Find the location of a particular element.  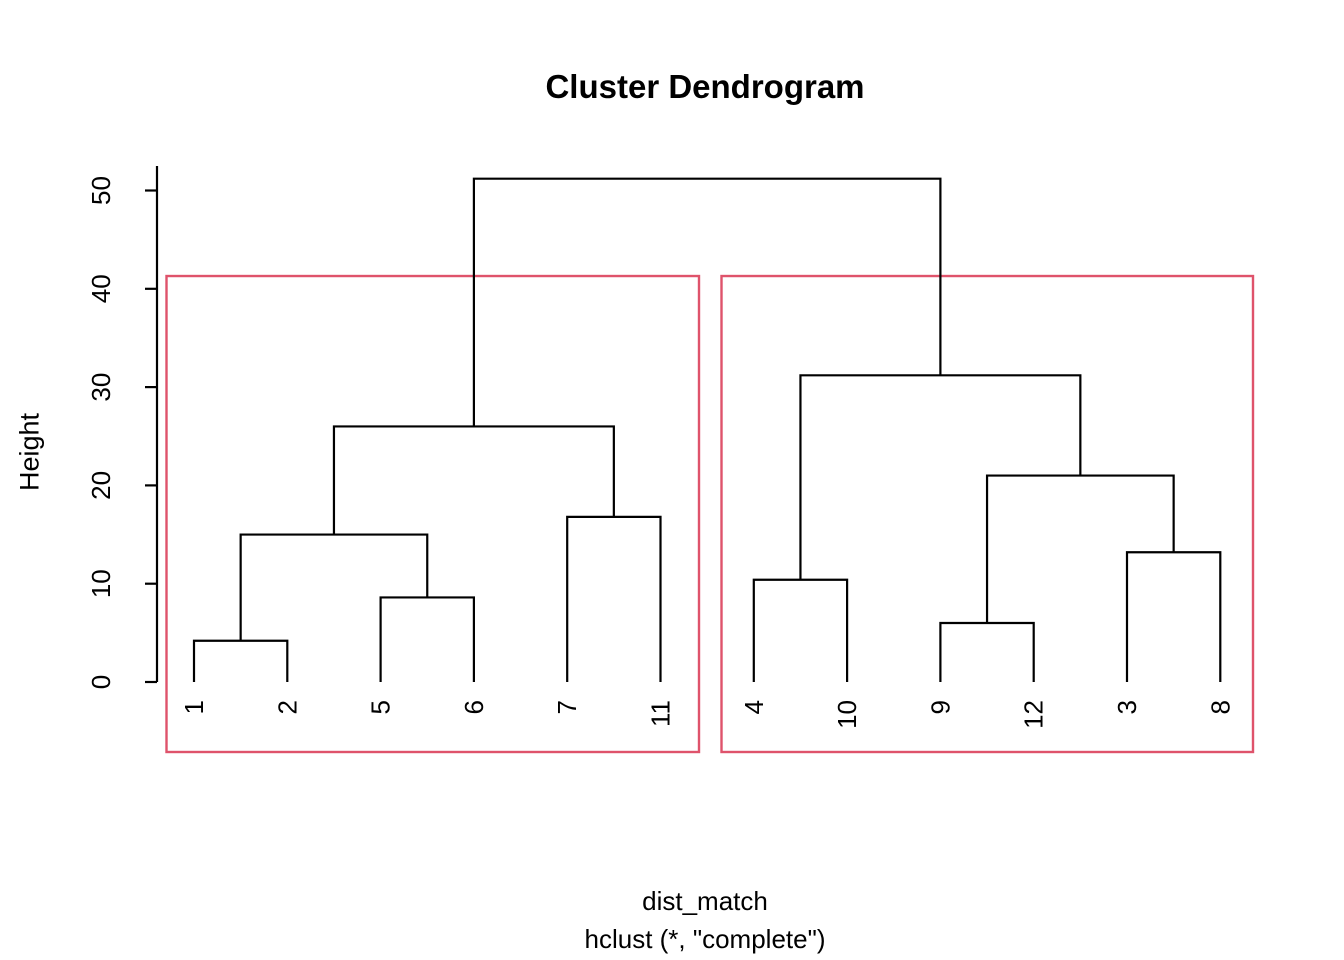

y-tick-label: 10 is located at coordinates (101, 583).